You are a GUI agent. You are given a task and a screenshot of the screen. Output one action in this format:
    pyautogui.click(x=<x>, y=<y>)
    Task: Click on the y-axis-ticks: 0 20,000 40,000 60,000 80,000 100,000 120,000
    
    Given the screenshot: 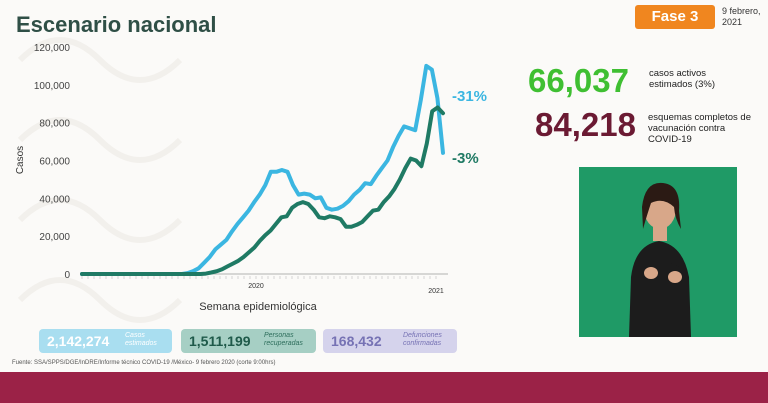 What is the action you would take?
    pyautogui.click(x=52, y=162)
    